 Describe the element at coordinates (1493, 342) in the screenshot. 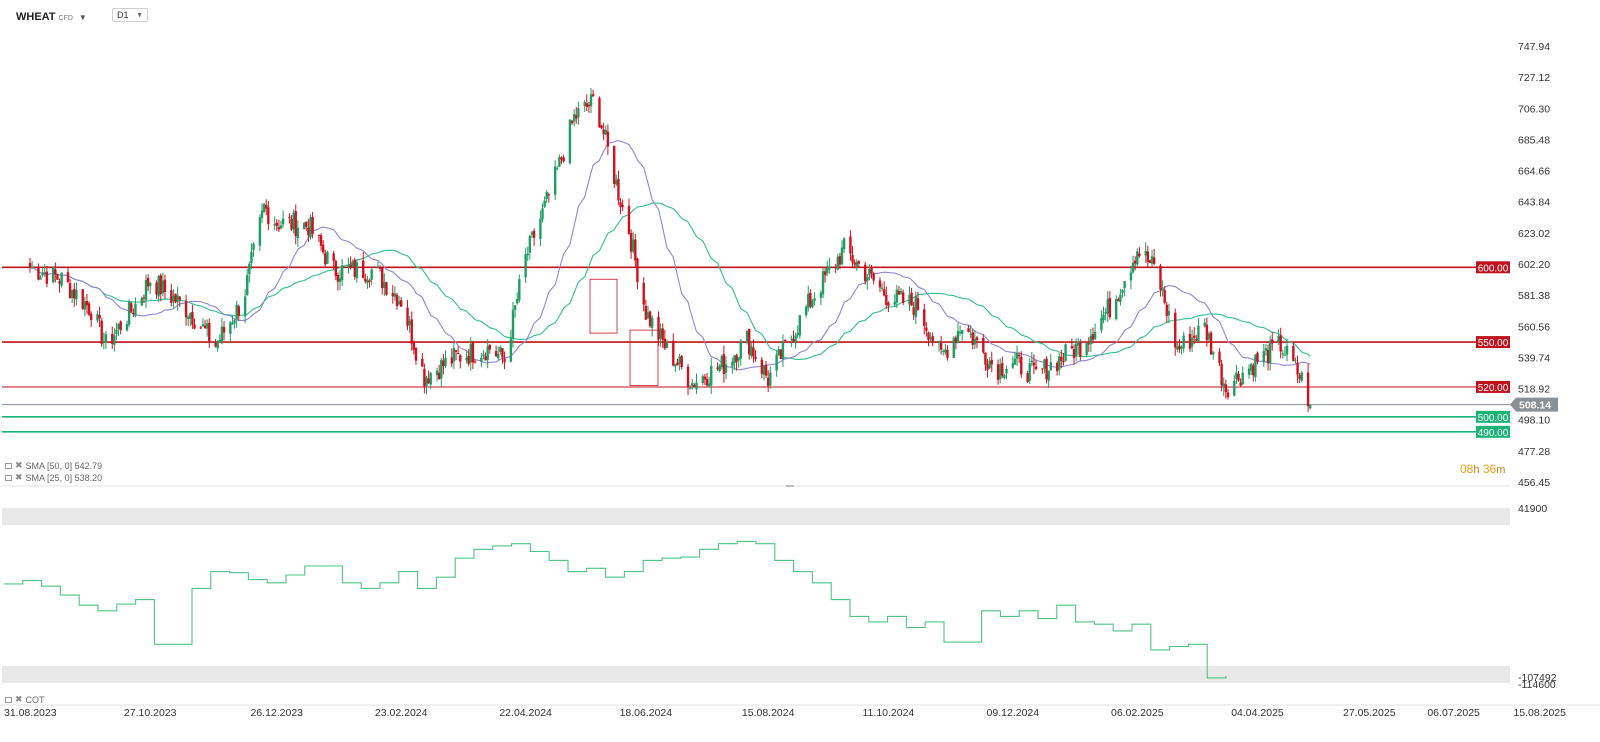

I see `level-tag-550.00` at that location.